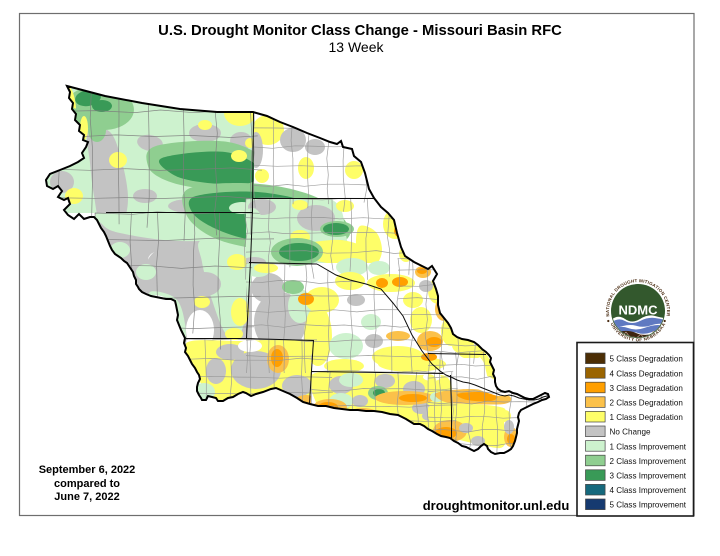 The width and height of the screenshot is (720, 556). I want to click on svg-text: 5 Class Improvement, so click(648, 505).